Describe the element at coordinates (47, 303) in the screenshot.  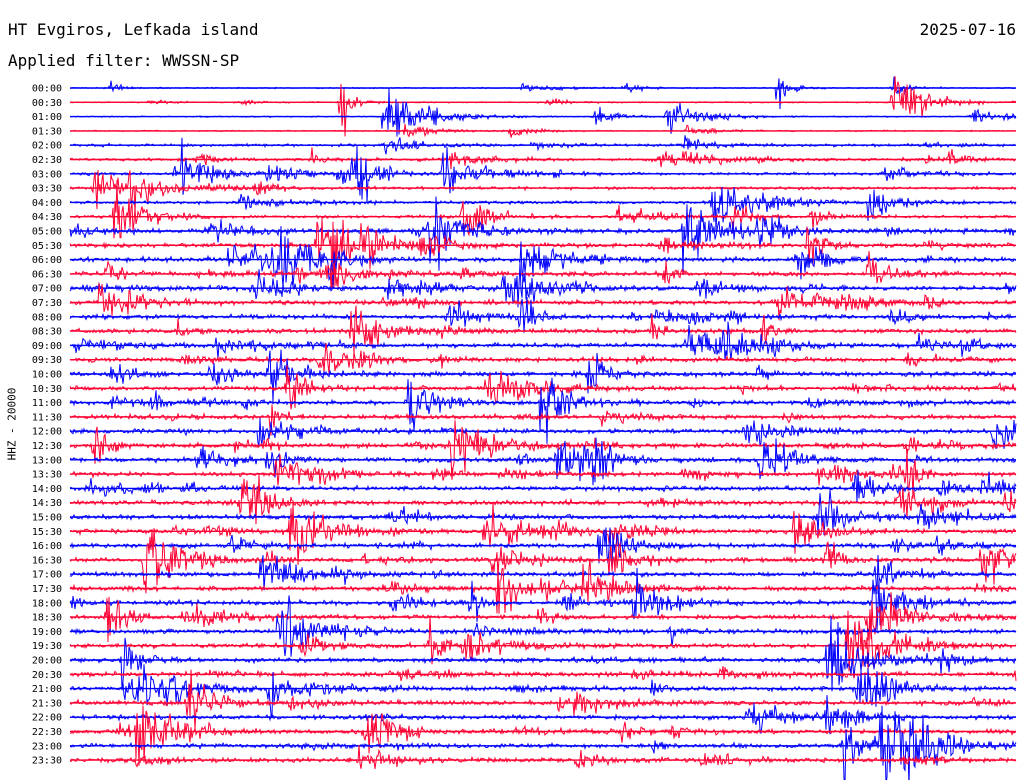
I see `time-tick-label: 07:30` at that location.